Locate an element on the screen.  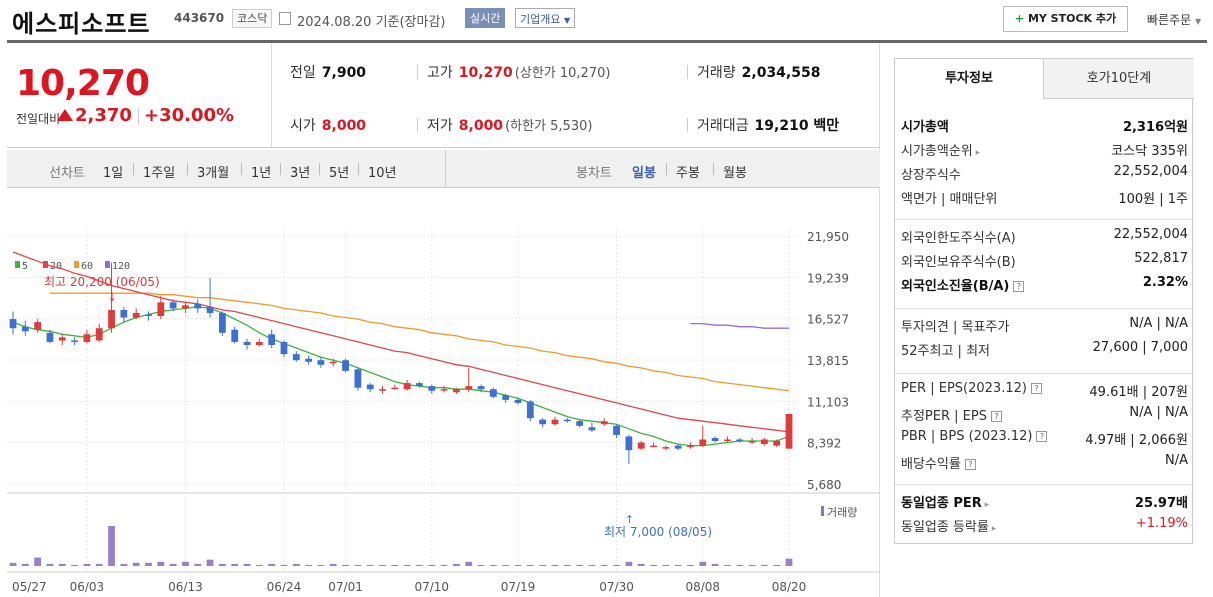
company-overview-dropdown: 기업개요 ▼ is located at coordinates (545, 18).